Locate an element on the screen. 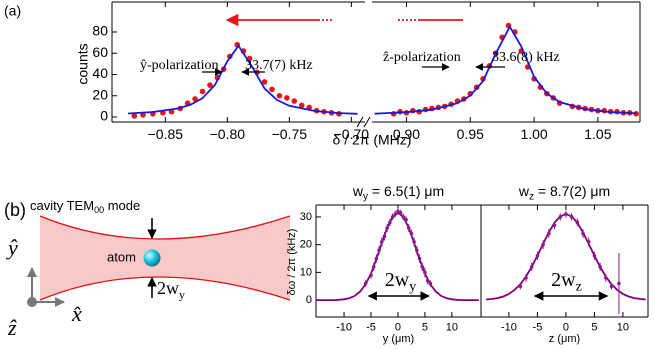  linewidth-label: 33.6(8) kHz is located at coordinates (526, 57).